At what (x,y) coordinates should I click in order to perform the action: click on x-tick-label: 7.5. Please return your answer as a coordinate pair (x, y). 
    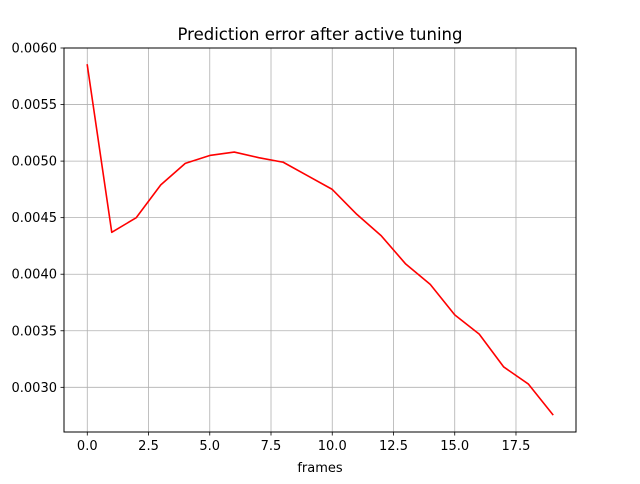
    Looking at the image, I should click on (271, 446).